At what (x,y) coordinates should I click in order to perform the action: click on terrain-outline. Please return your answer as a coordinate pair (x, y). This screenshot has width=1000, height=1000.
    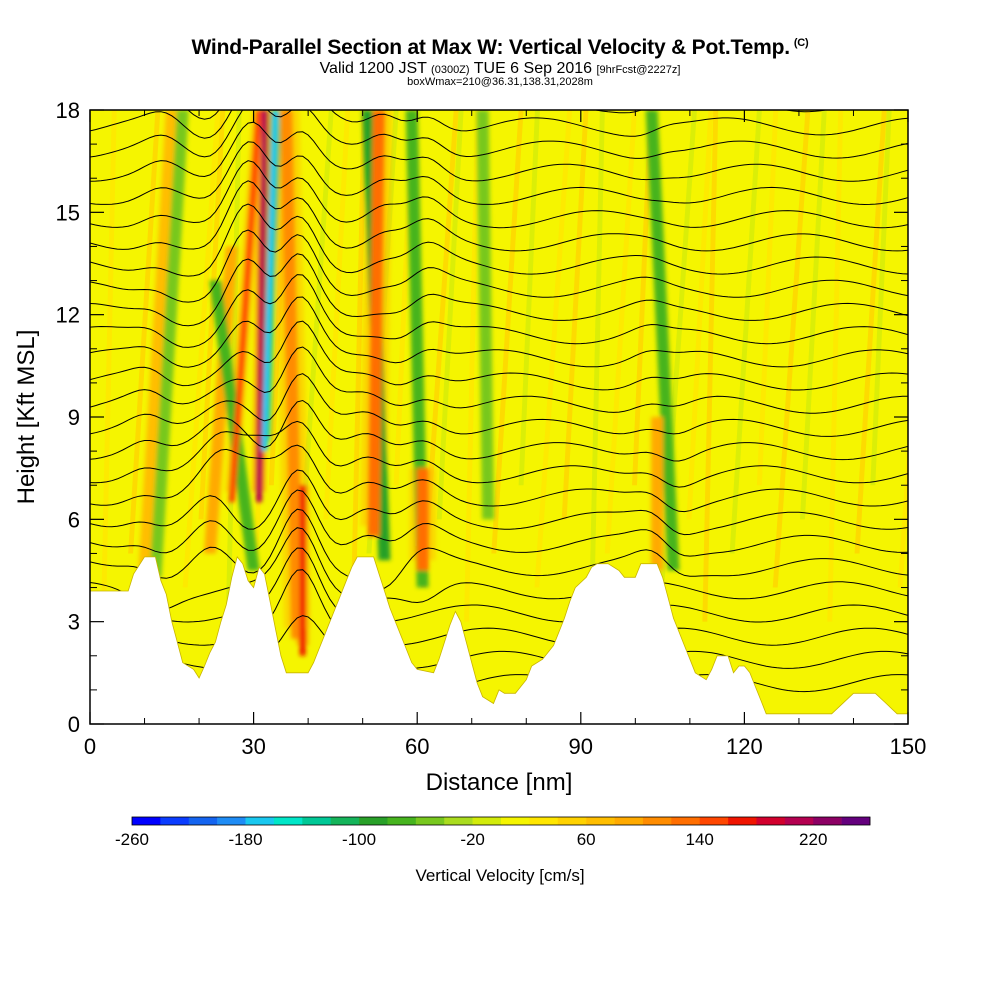
    Looking at the image, I should click on (499, 635).